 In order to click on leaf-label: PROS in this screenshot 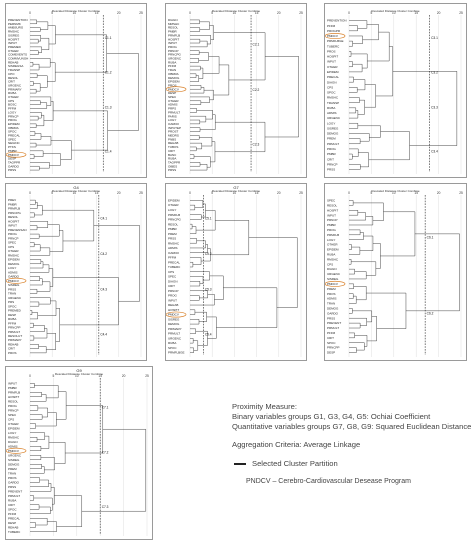, I will do `click(331, 51)`.